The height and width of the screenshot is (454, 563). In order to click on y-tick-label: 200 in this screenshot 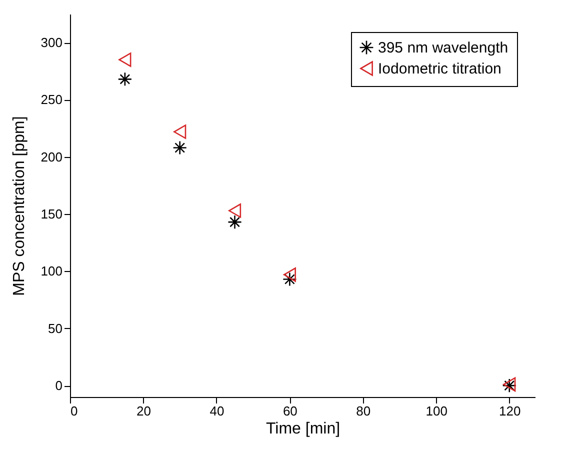, I will do `click(51, 156)`.